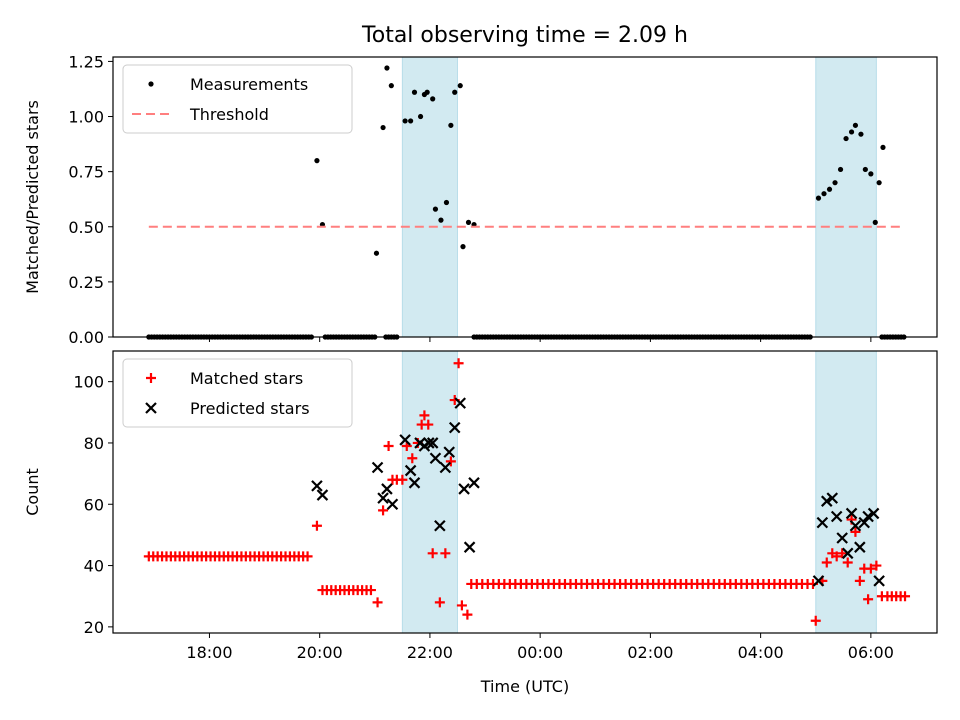  I want to click on legend-box, so click(237, 393).